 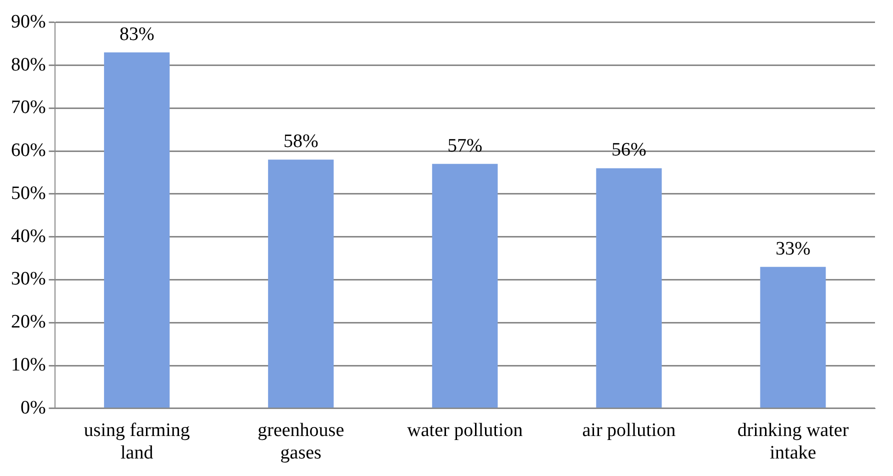 I want to click on y-tick-label: 80%, so click(x=28, y=65).